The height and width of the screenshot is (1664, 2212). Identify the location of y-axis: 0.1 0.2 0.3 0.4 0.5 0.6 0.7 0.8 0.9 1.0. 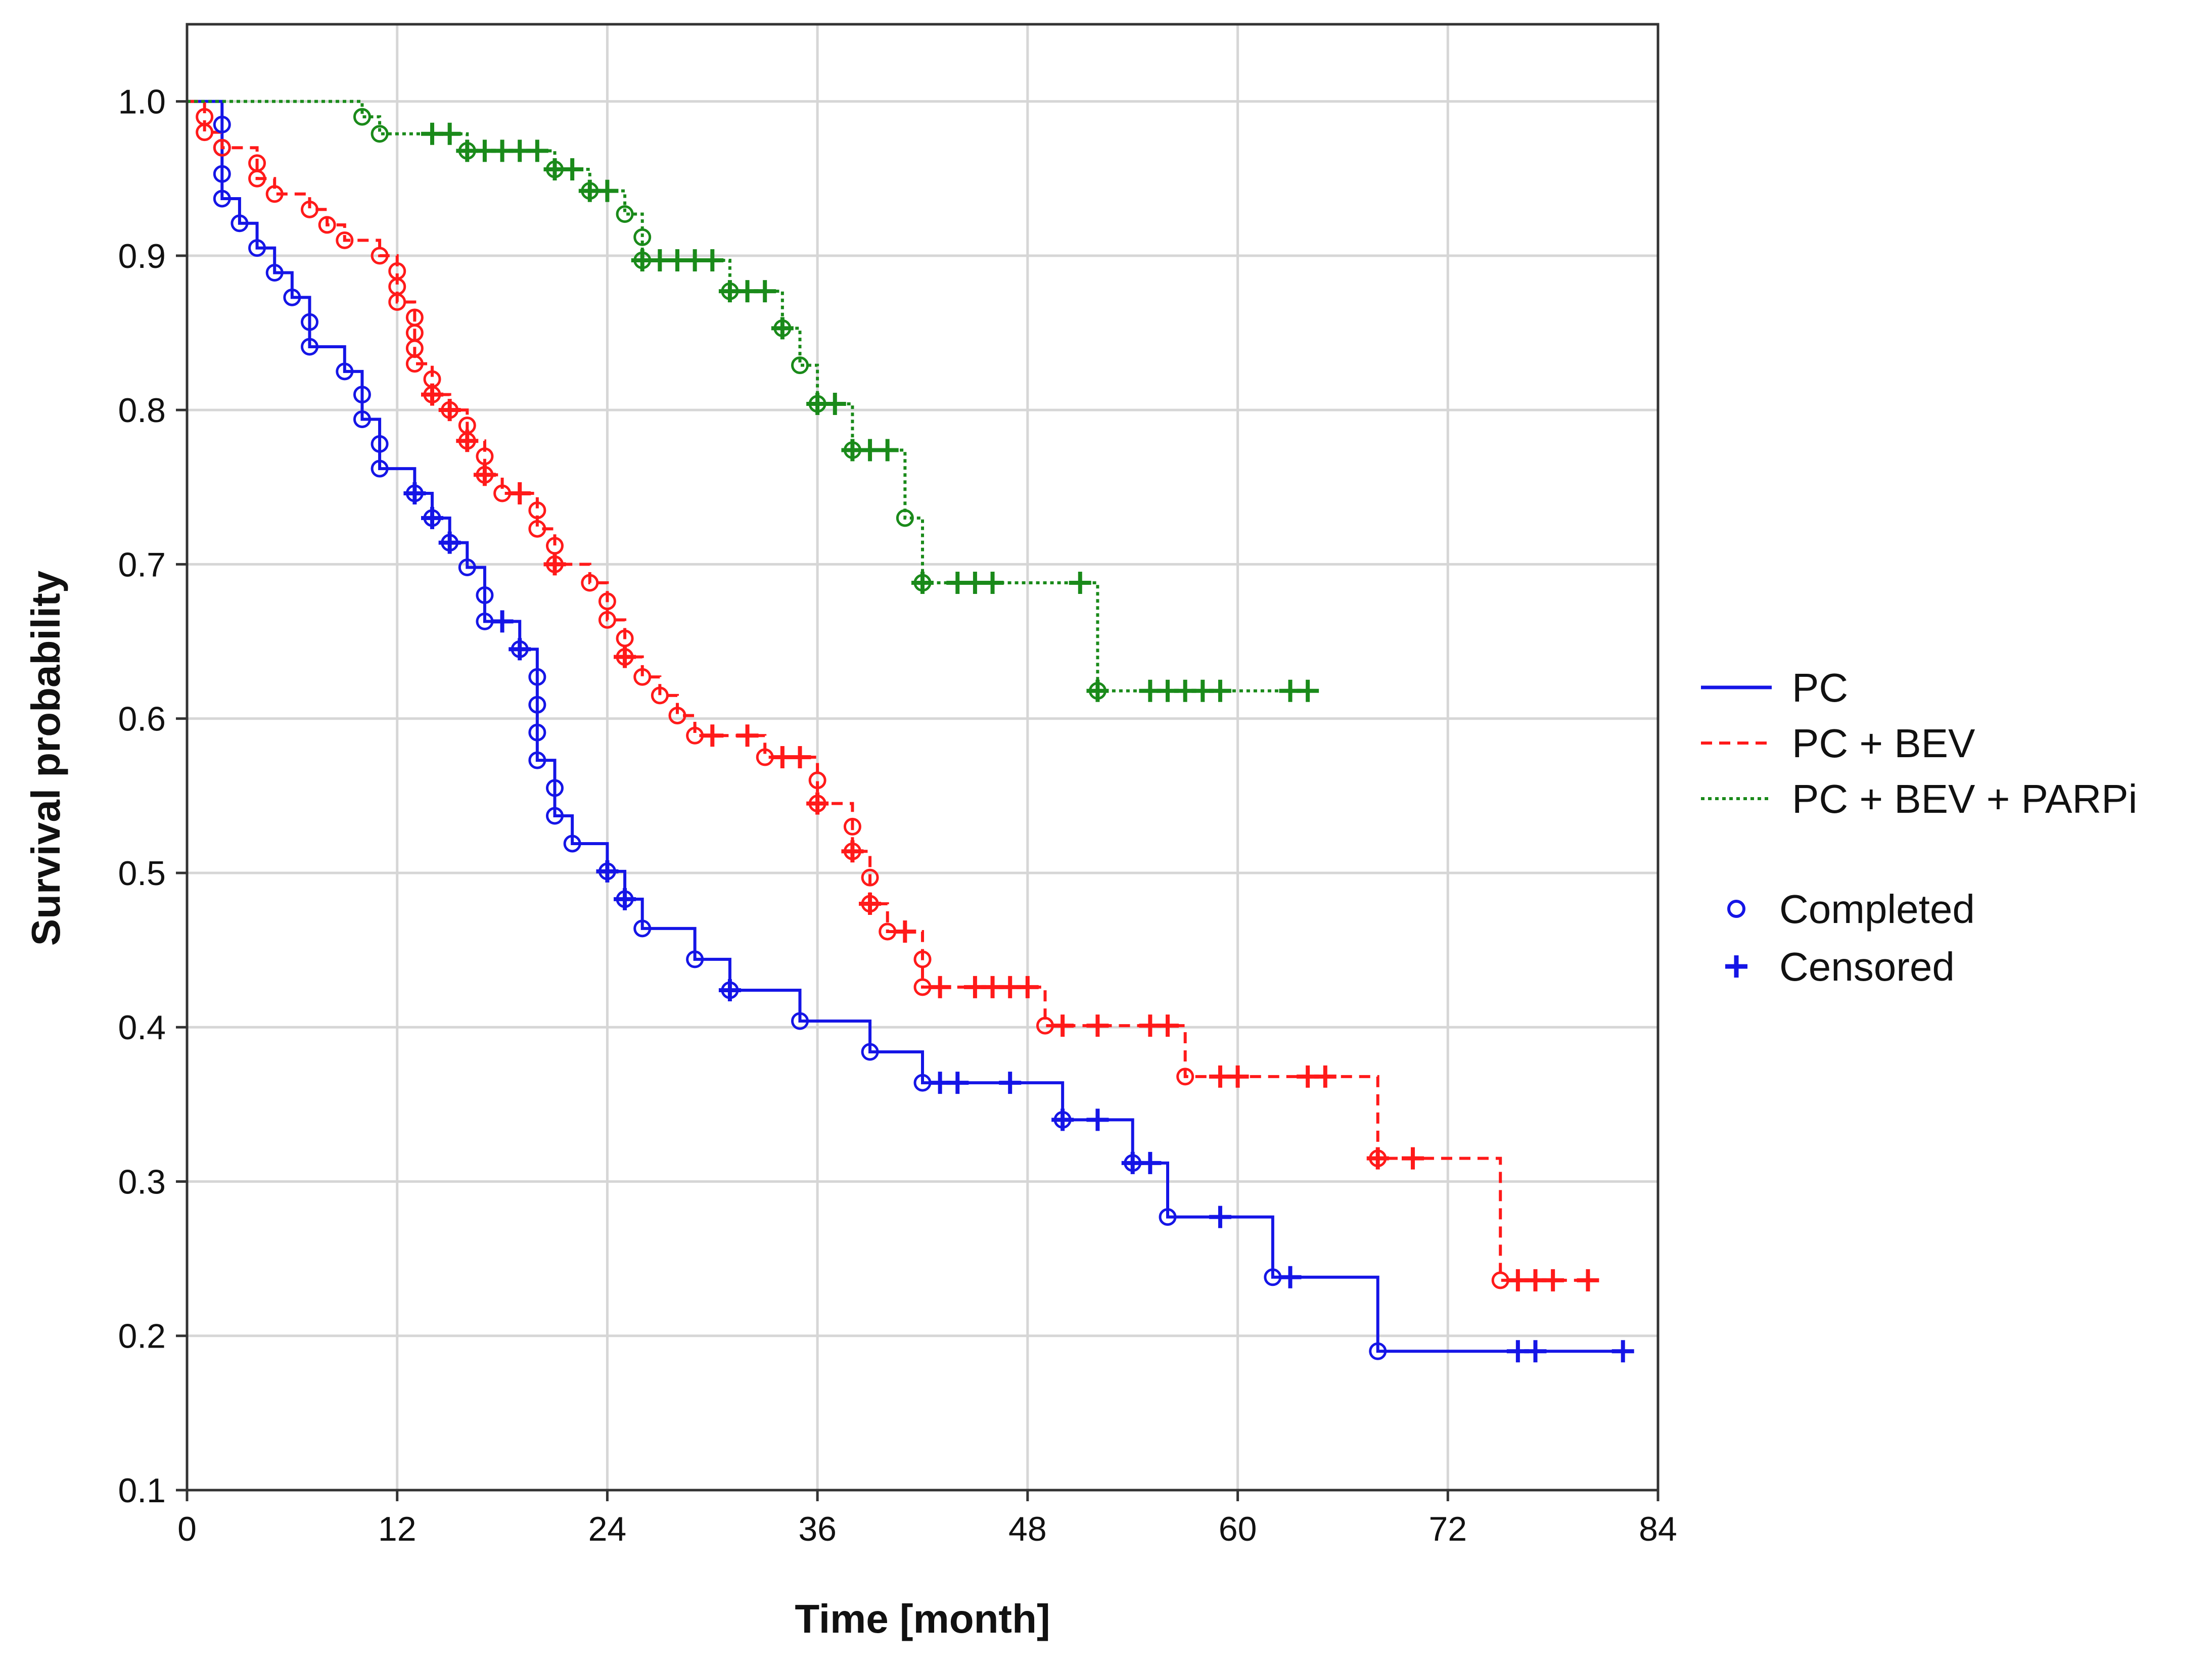
(152, 796).